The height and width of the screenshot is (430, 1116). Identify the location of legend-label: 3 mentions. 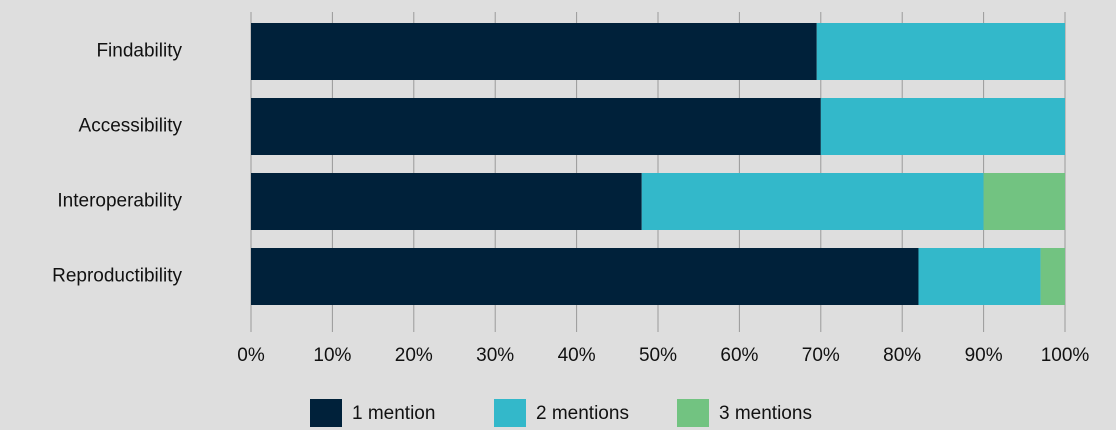
(765, 413).